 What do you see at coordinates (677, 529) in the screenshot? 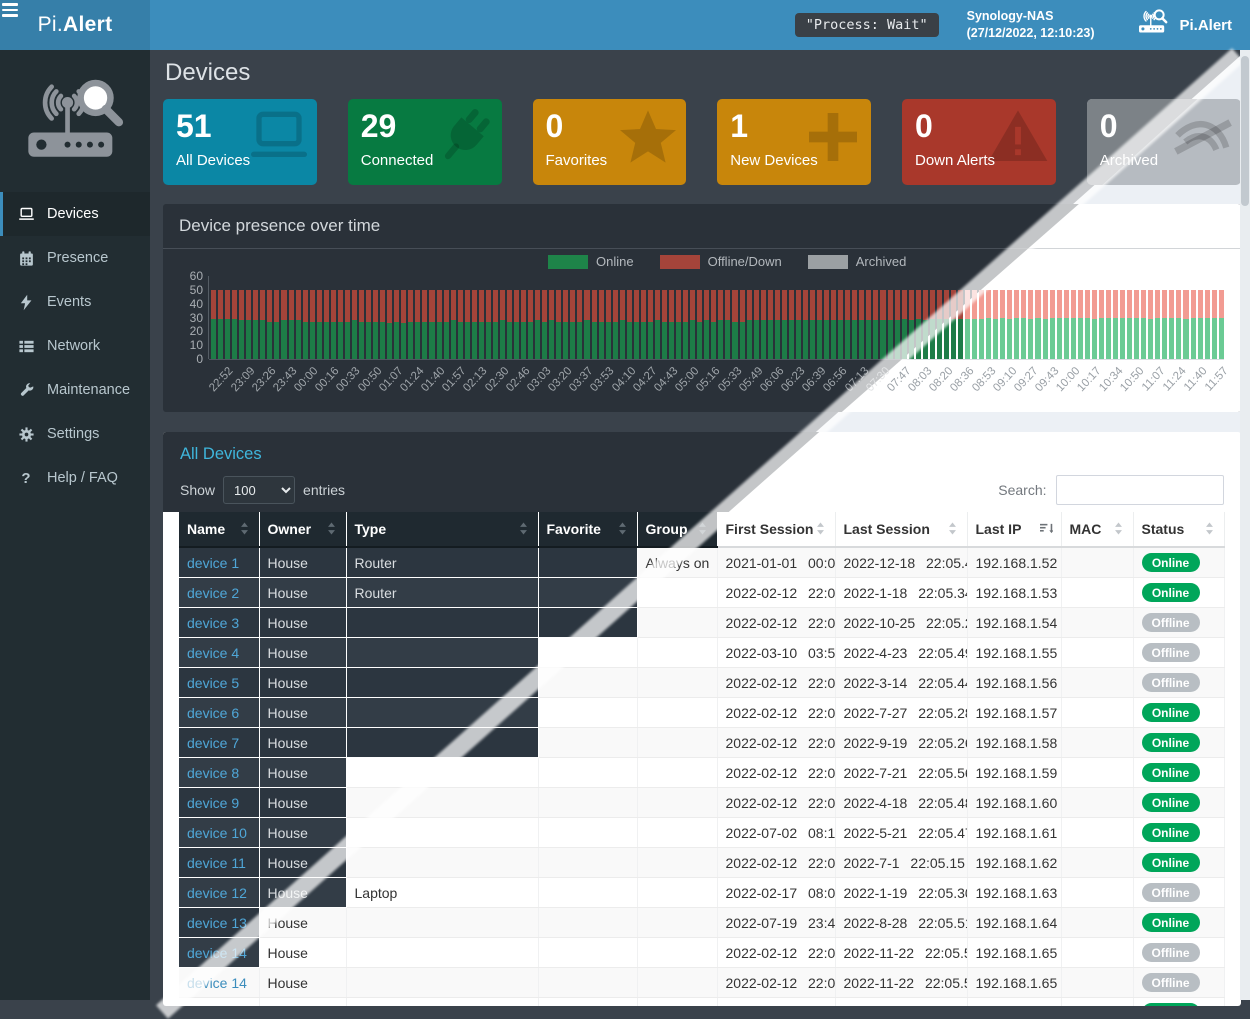
I see `column-header-group: Group` at bounding box center [677, 529].